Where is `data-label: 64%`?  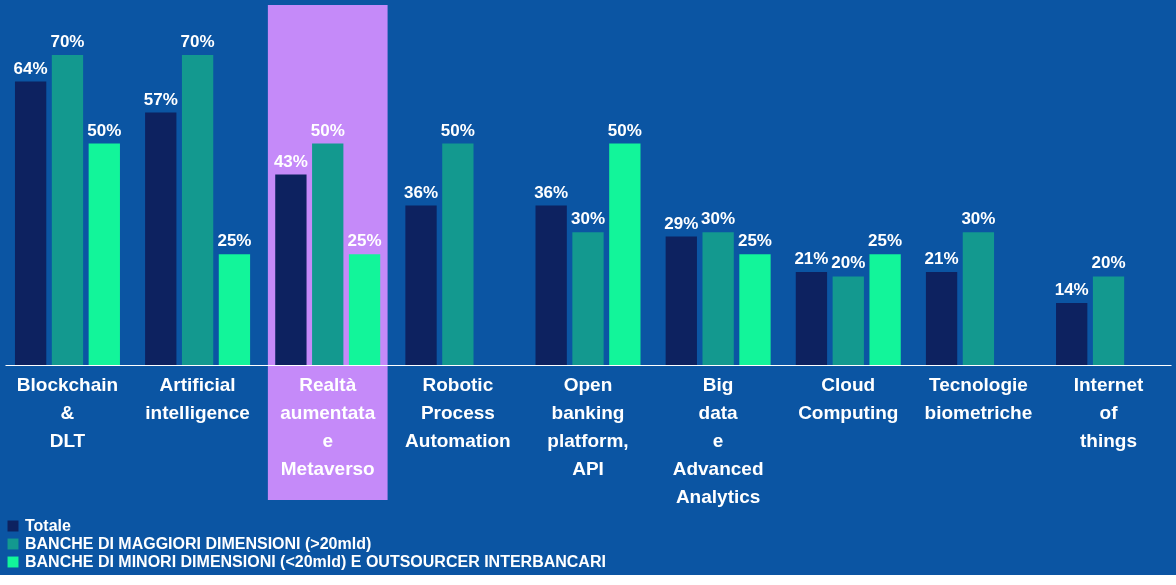
data-label: 64% is located at coordinates (30, 68).